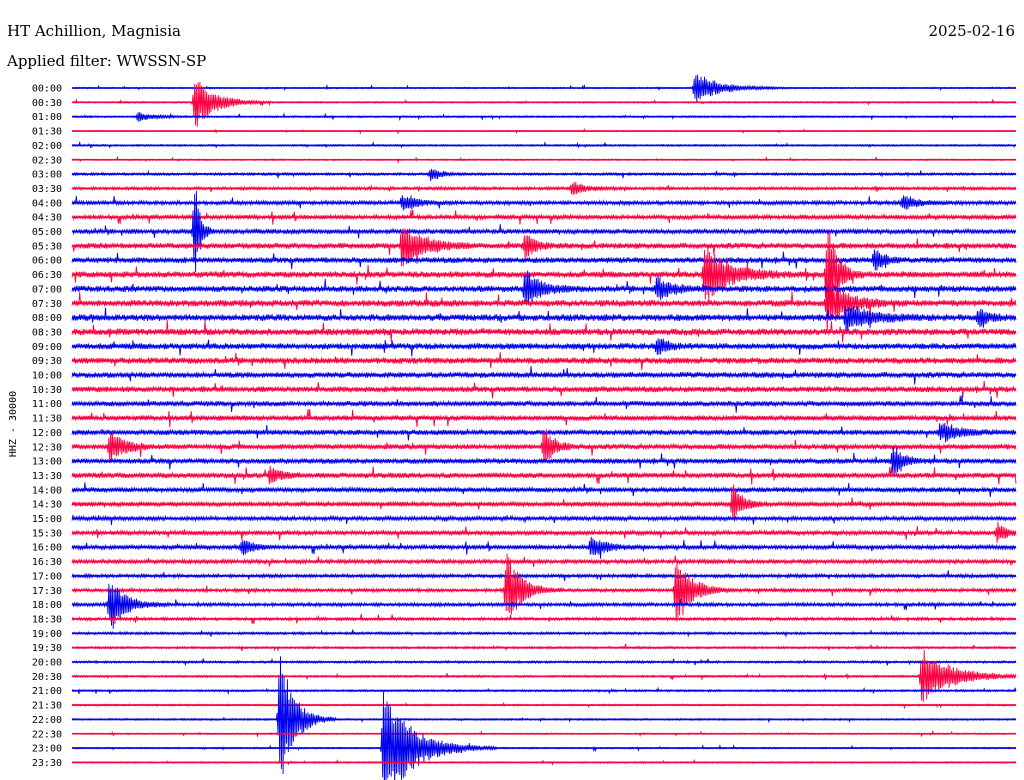 The height and width of the screenshot is (780, 1024). I want to click on tick-label-0830: 08:30, so click(47, 332).